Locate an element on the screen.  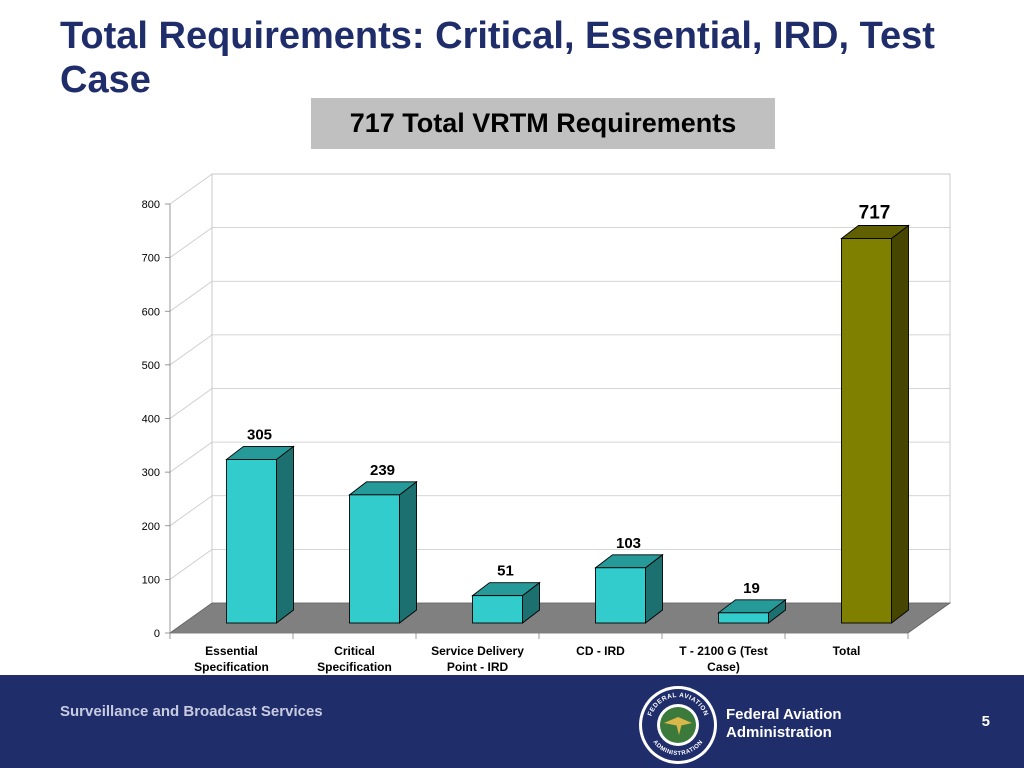
agency-name: Federal Aviation Administration is located at coordinates (826, 724).